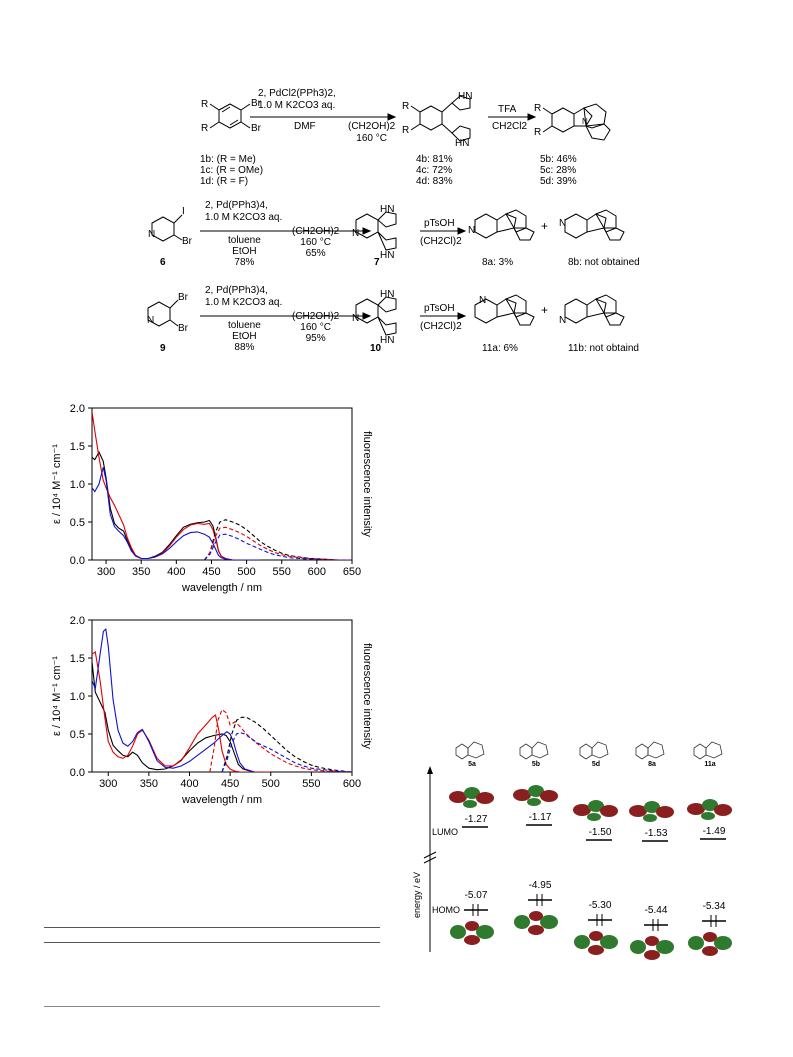  What do you see at coordinates (232, 170) in the screenshot?
I see `start-label-1c: 1c: (R = OMe)` at bounding box center [232, 170].